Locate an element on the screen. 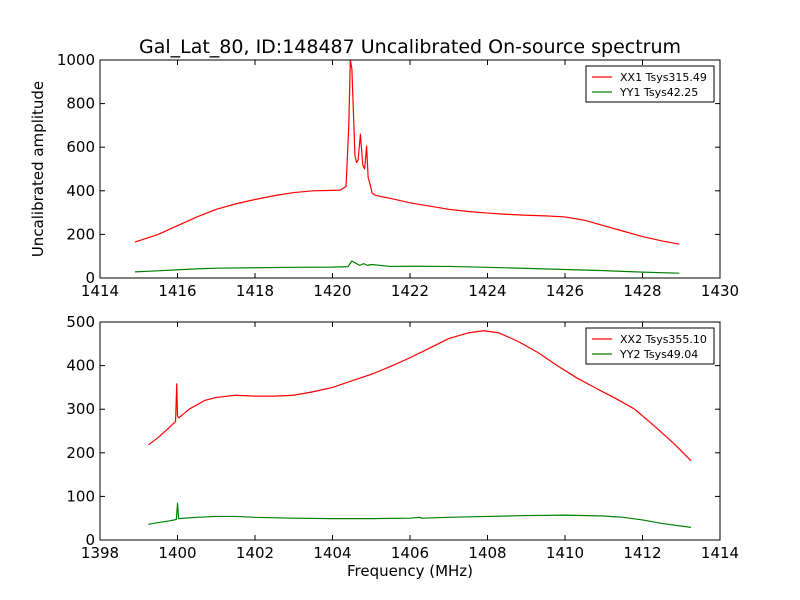  legend: XX1 Tsys315.49 YY1 Tsys42.25 is located at coordinates (650, 84).